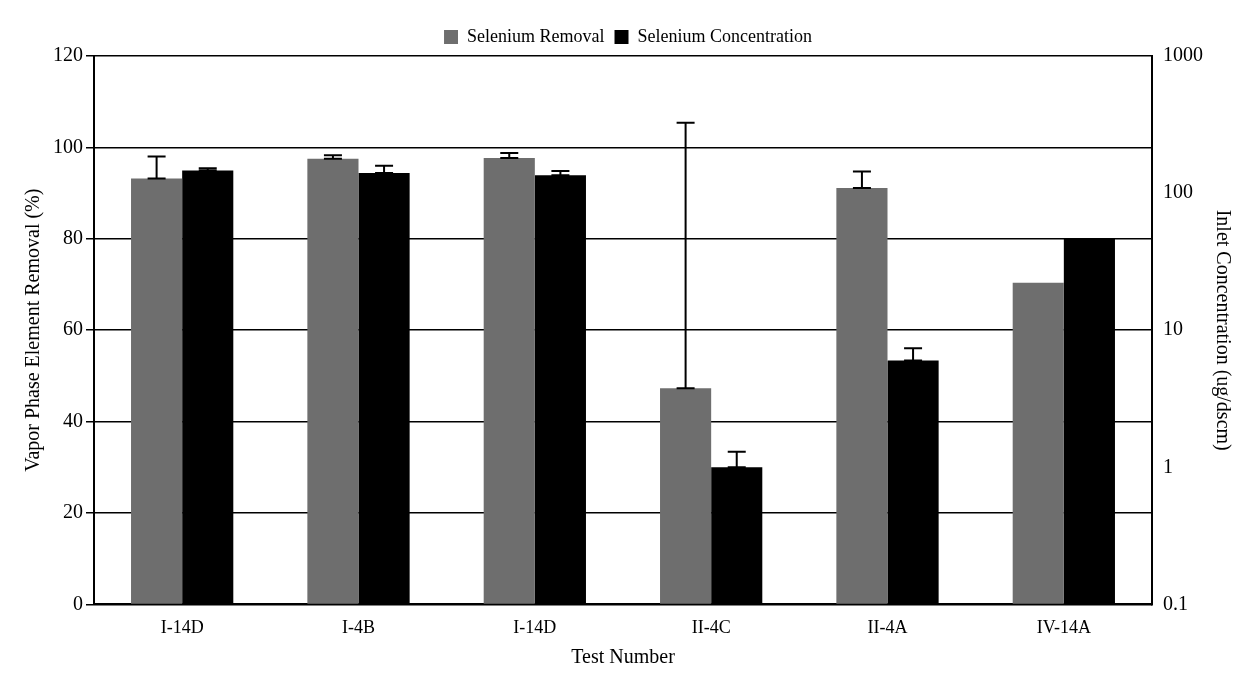  Describe the element at coordinates (73, 419) in the screenshot. I see `y-tick-label: 40` at that location.